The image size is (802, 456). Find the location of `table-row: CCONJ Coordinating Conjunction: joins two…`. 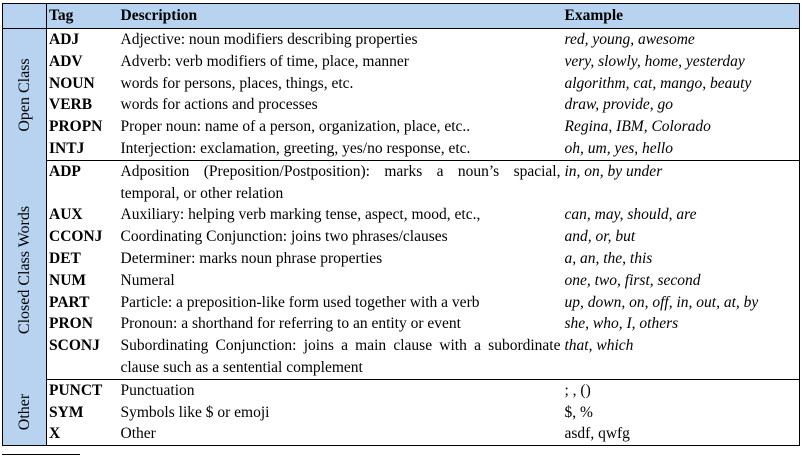

table-row: CCONJ Coordinating Conjunction: joins two… is located at coordinates (401, 237).